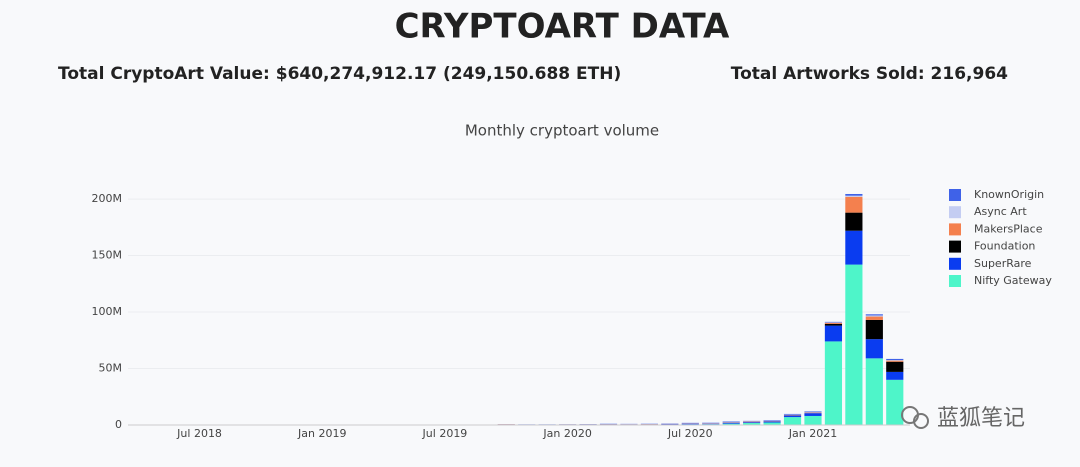 The width and height of the screenshot is (1080, 467). I want to click on x-tick-label: Jan 2020, so click(566, 433).